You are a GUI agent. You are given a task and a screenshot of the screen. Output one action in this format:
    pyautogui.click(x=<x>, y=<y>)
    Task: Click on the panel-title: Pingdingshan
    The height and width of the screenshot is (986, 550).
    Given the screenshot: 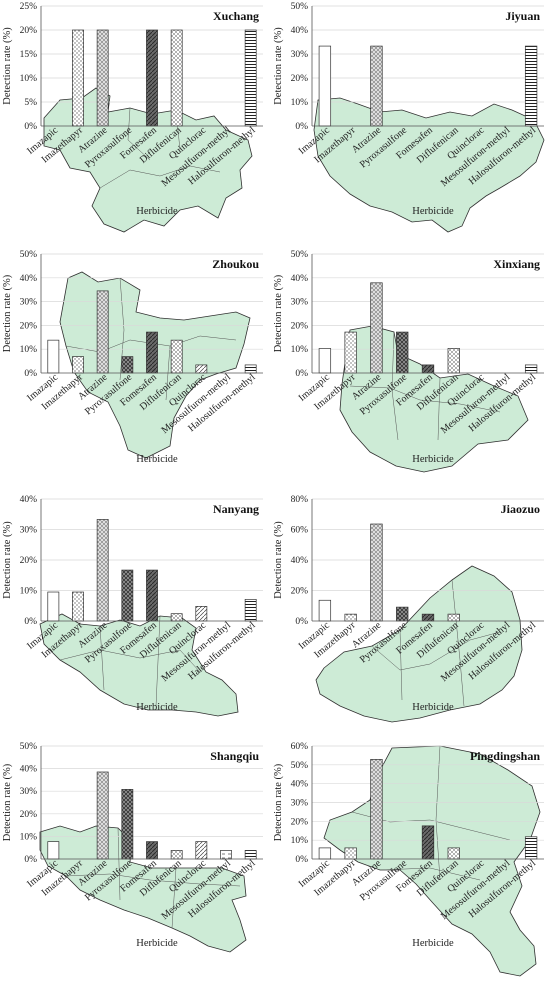 What is the action you would take?
    pyautogui.click(x=505, y=756)
    